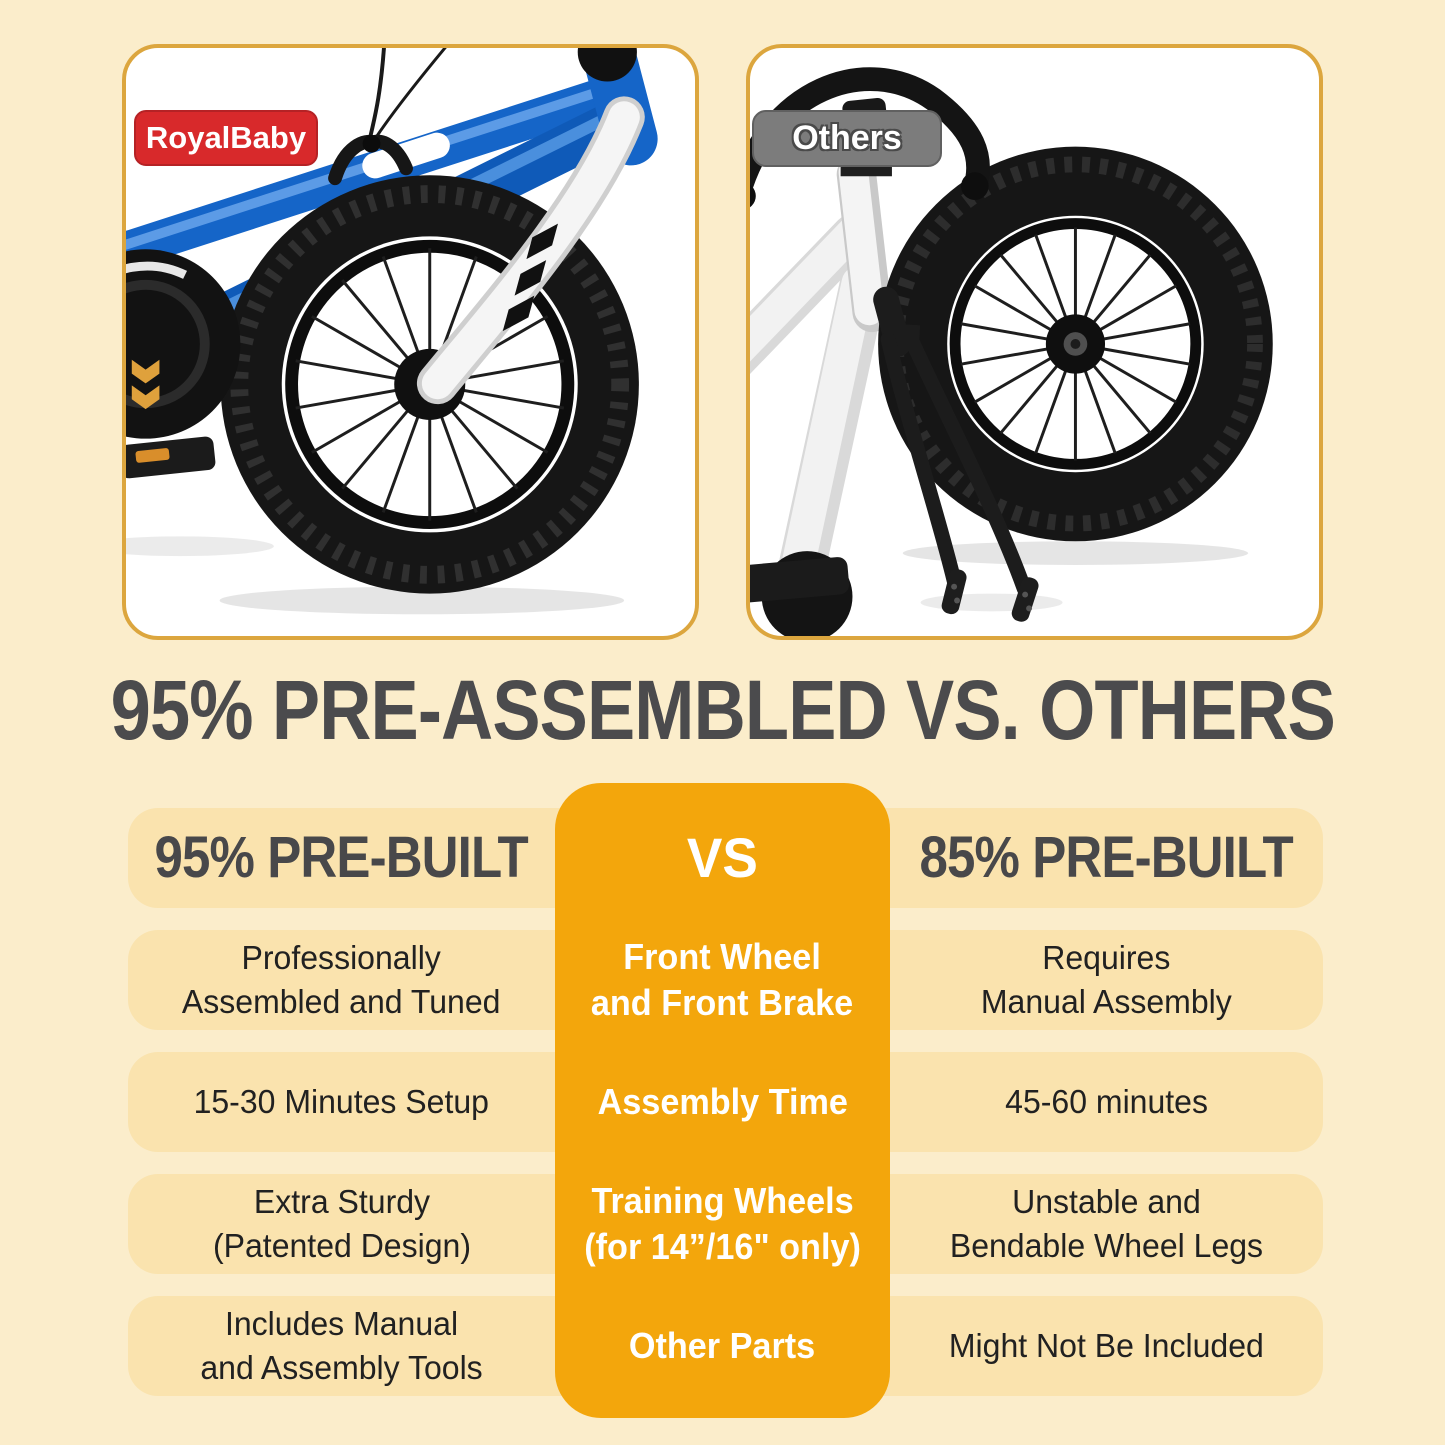  I want to click on others-badge: Others, so click(847, 138).